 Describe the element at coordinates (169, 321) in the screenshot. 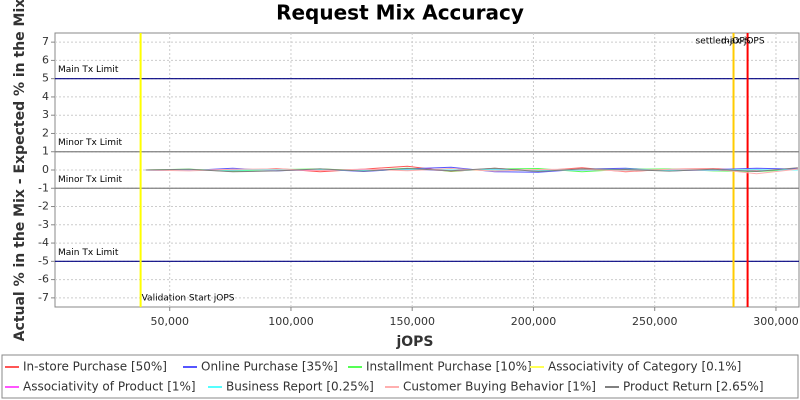

I see `x-tick-label: 50,000` at that location.